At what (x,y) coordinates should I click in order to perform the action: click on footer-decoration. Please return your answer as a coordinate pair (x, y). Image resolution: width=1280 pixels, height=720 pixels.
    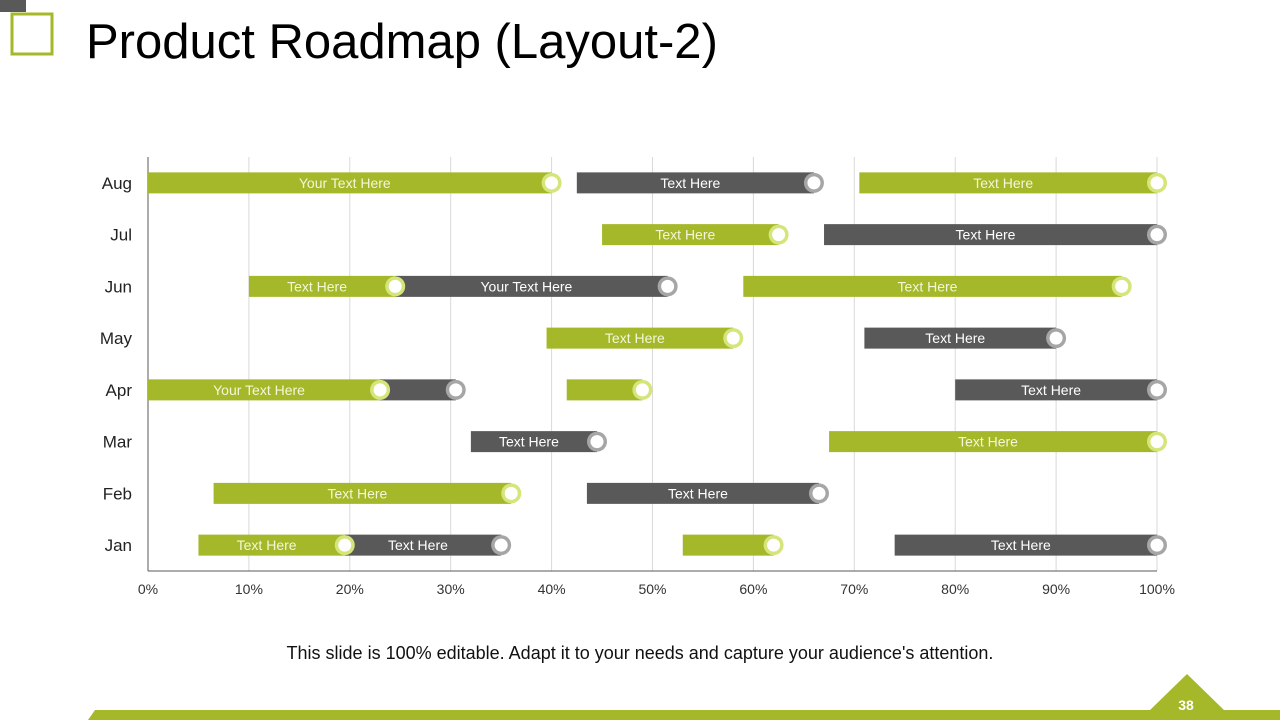
    Looking at the image, I should click on (684, 697).